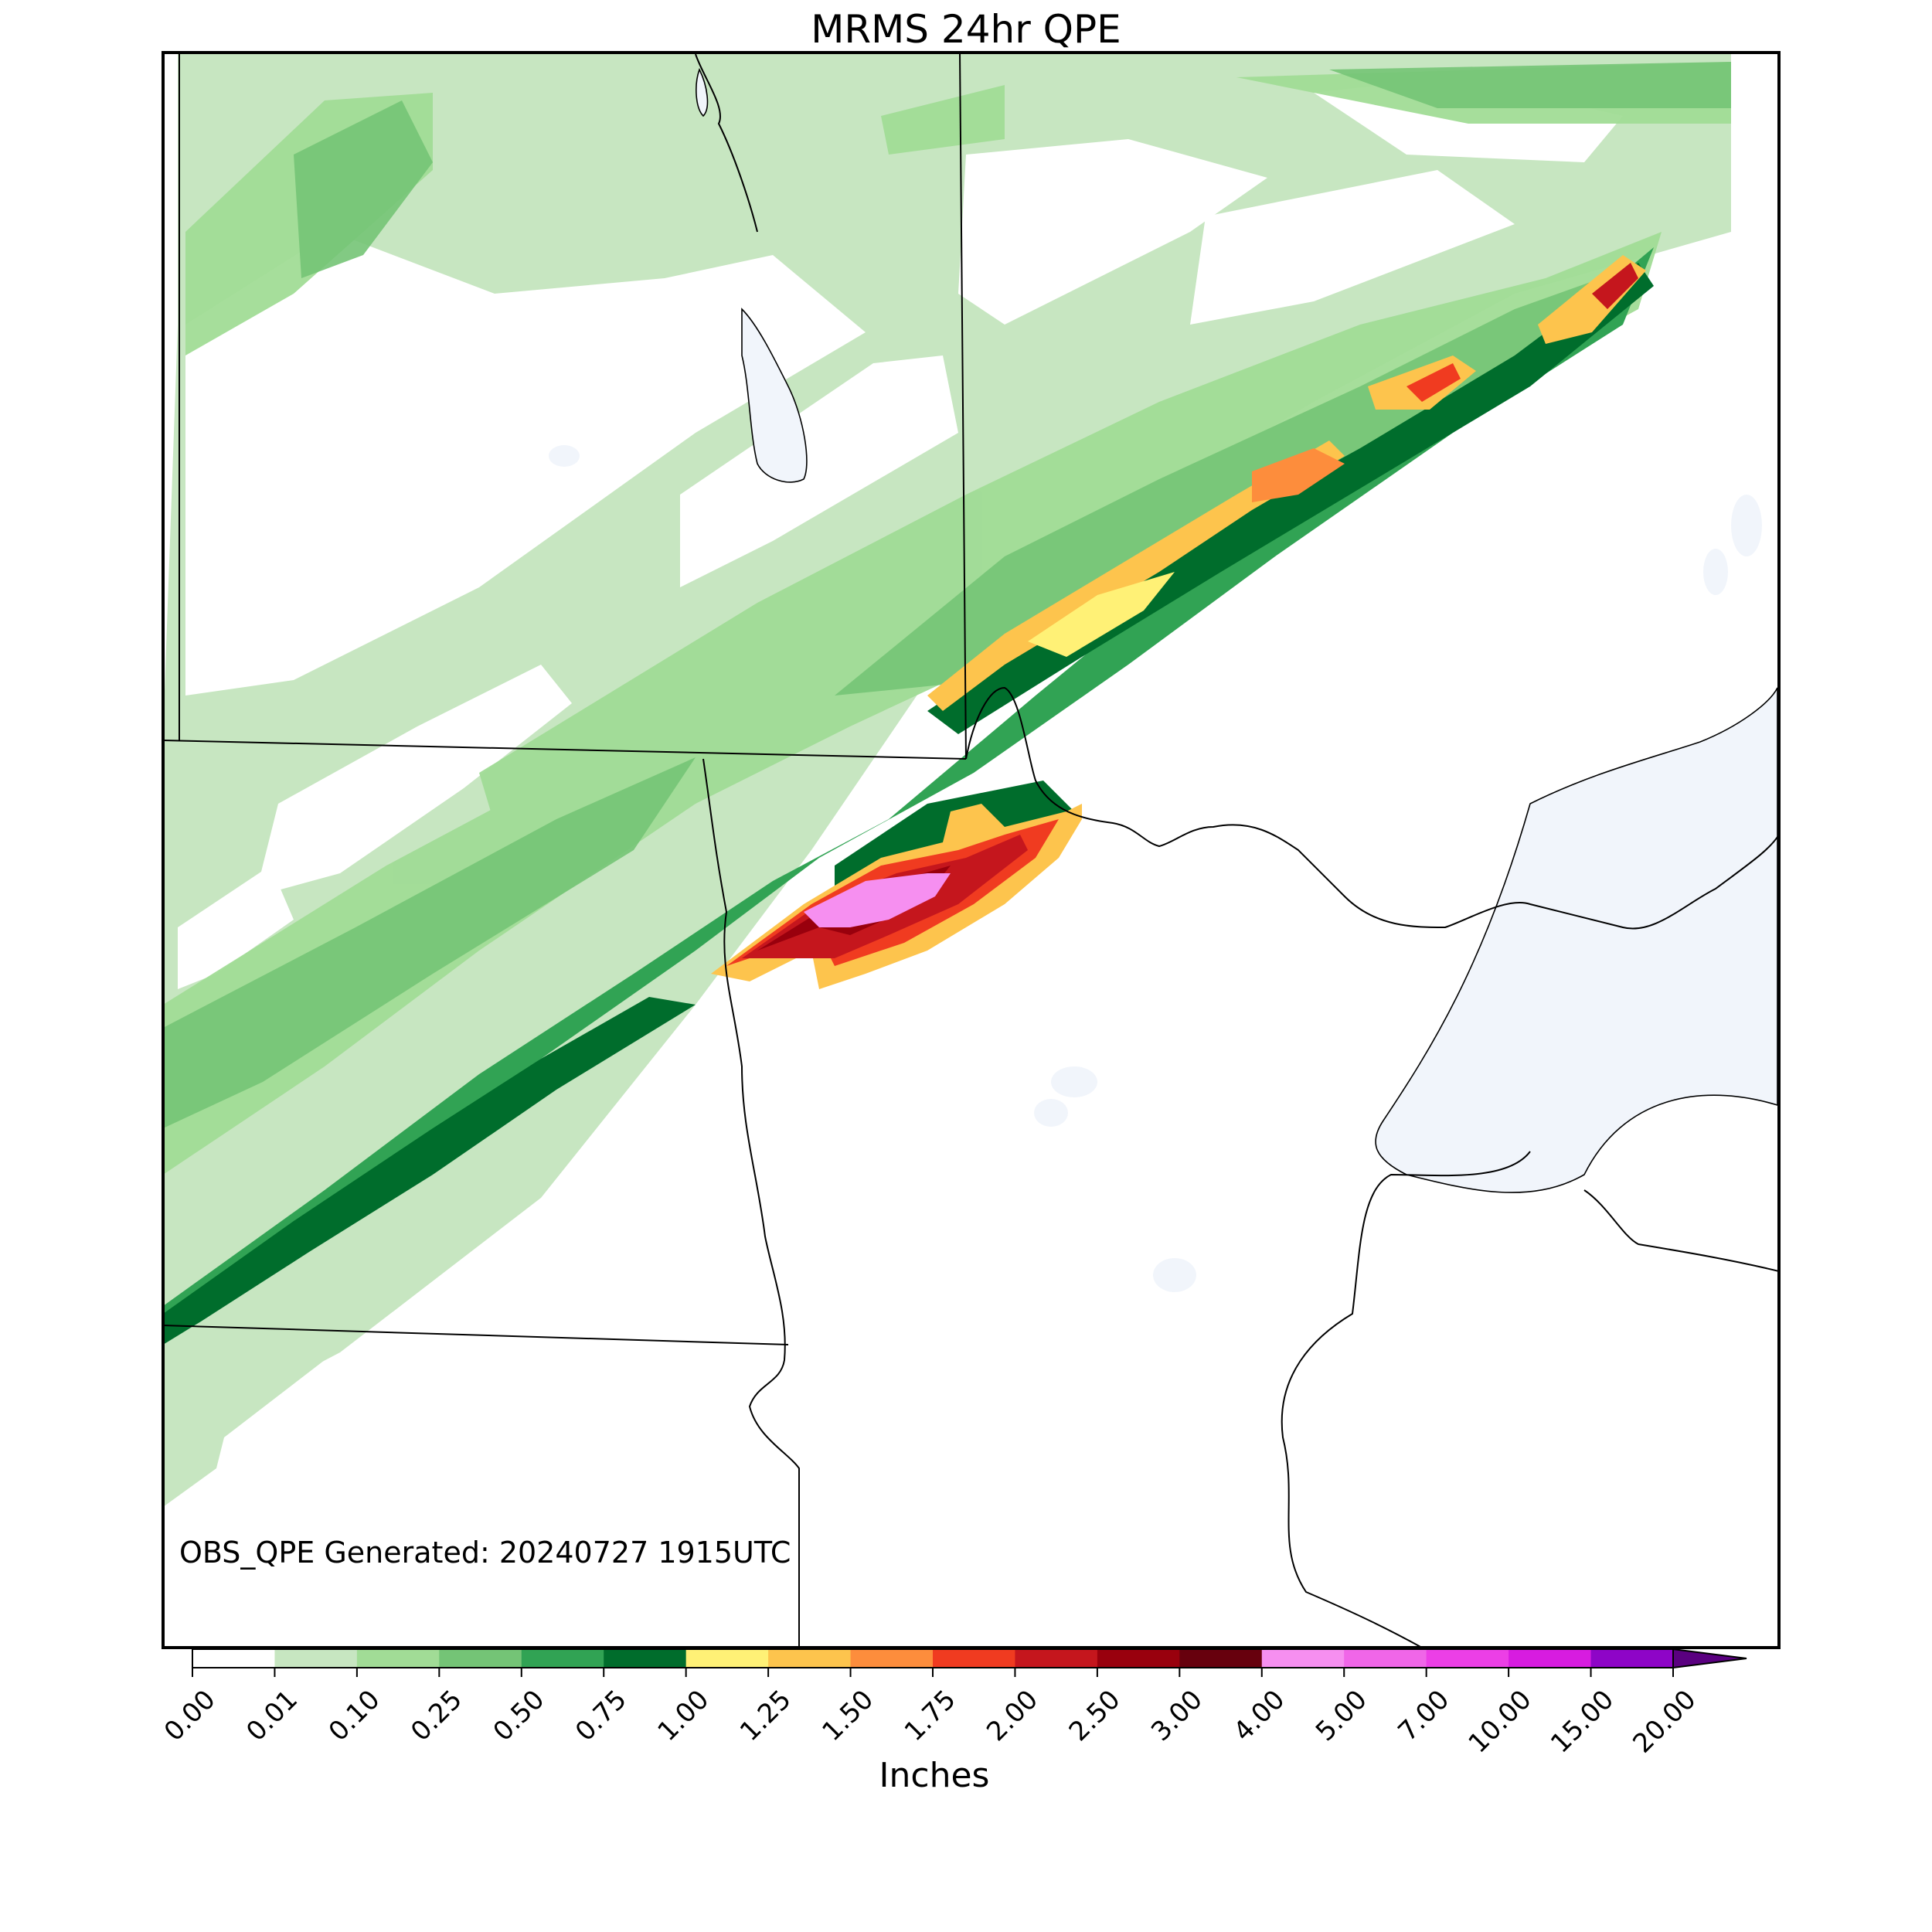 This screenshot has width=1932, height=1932. What do you see at coordinates (1424, 1715) in the screenshot?
I see `colorbar-tick-label: 7.00` at bounding box center [1424, 1715].